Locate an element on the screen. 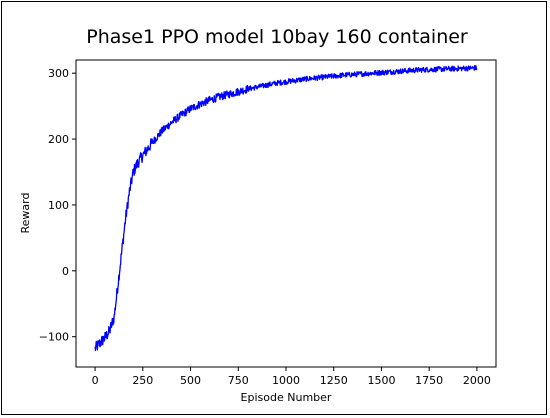 Image resolution: width=550 pixels, height=418 pixels. chart-title: Phase1 PPO model 10bay 160 container is located at coordinates (277, 37).